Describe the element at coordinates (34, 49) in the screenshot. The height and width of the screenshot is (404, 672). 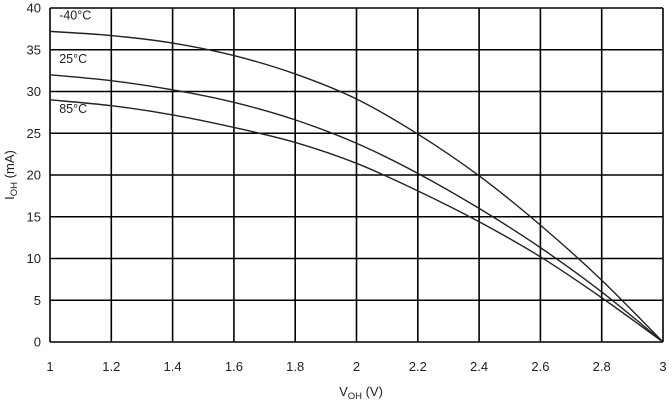
I see `y-tick-label: 35` at that location.